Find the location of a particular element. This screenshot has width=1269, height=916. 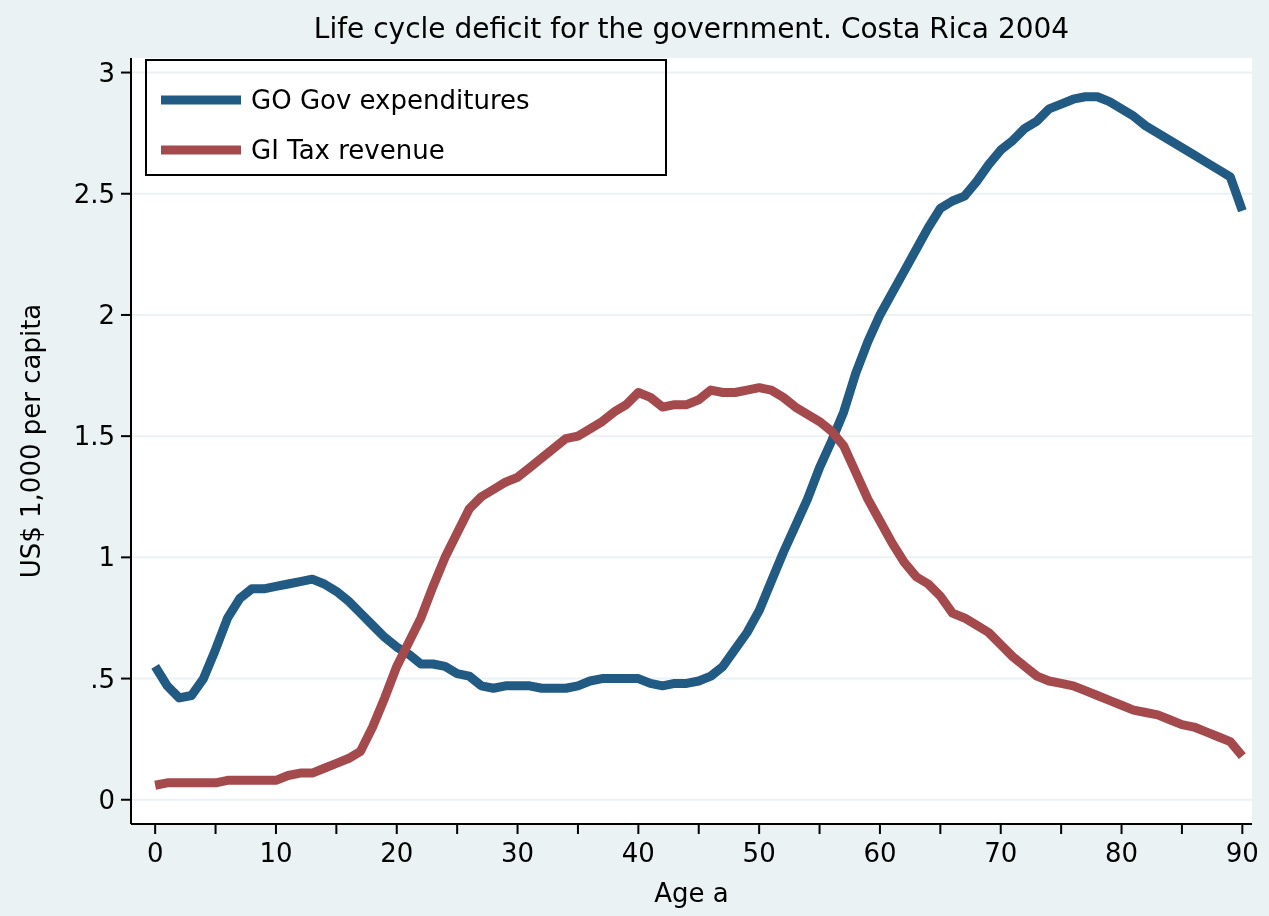

y-tick-label: 1.5 is located at coordinates (94, 436).